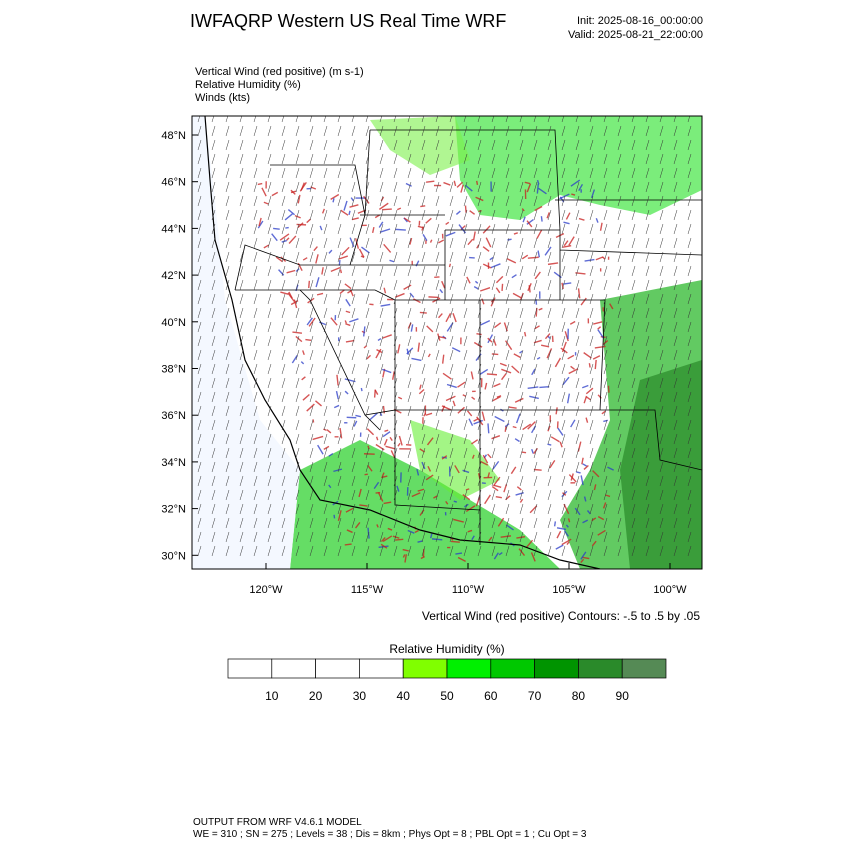  Describe the element at coordinates (173, 510) in the screenshot. I see `lat-label: 32°N` at that location.